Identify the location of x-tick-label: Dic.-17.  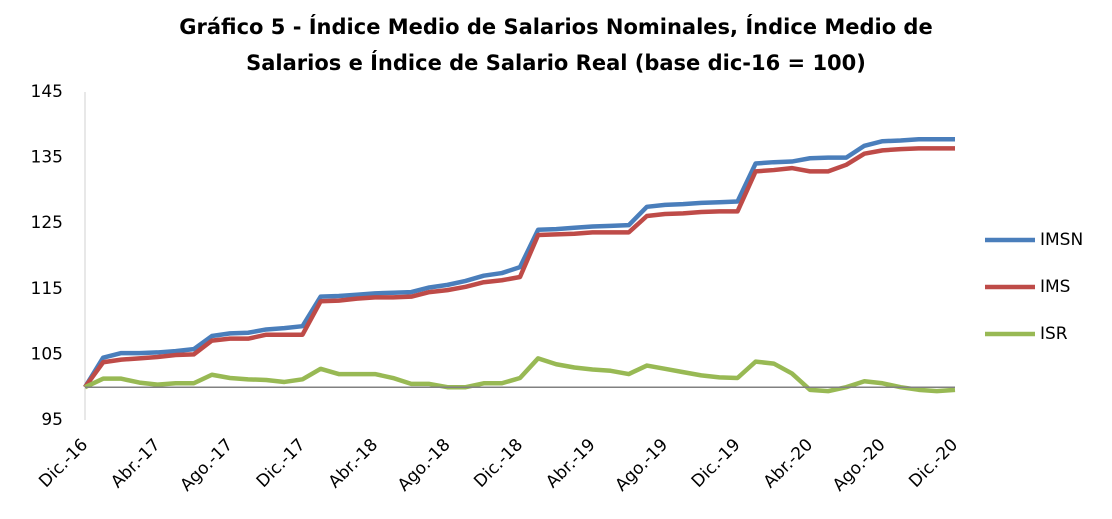
(281, 463).